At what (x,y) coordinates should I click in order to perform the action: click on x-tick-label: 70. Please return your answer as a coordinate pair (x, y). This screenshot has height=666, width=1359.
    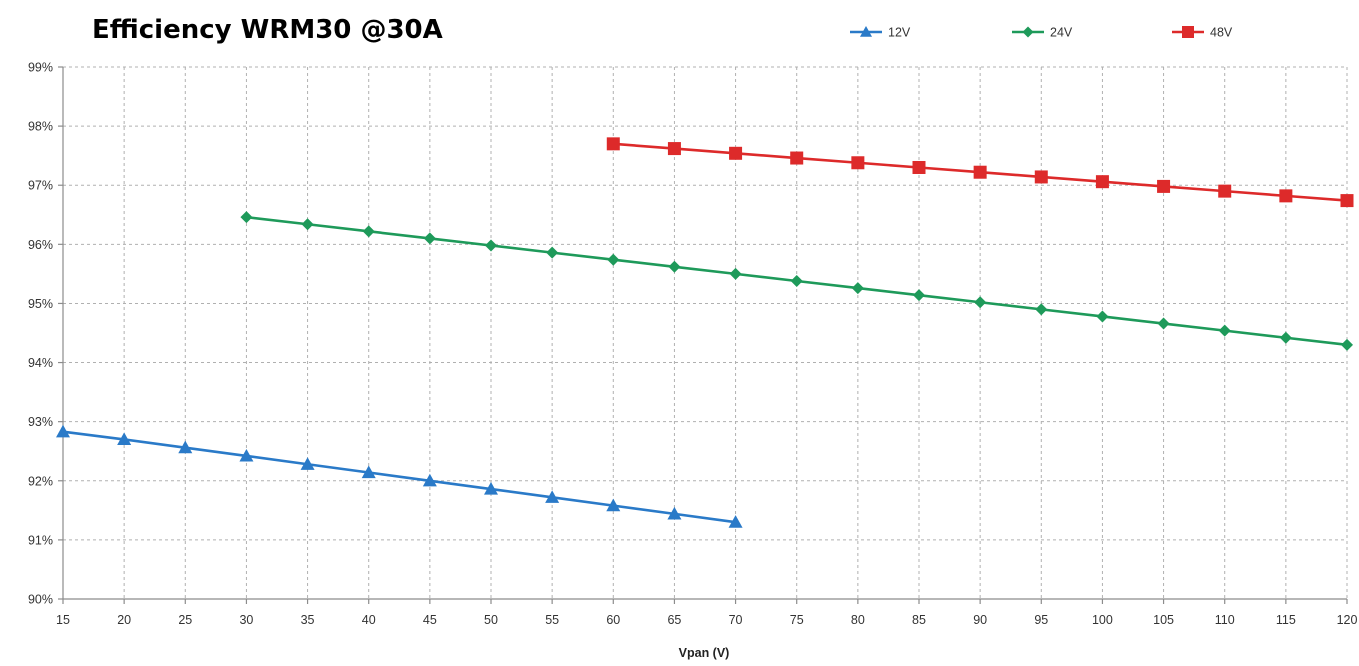
    Looking at the image, I should click on (736, 620).